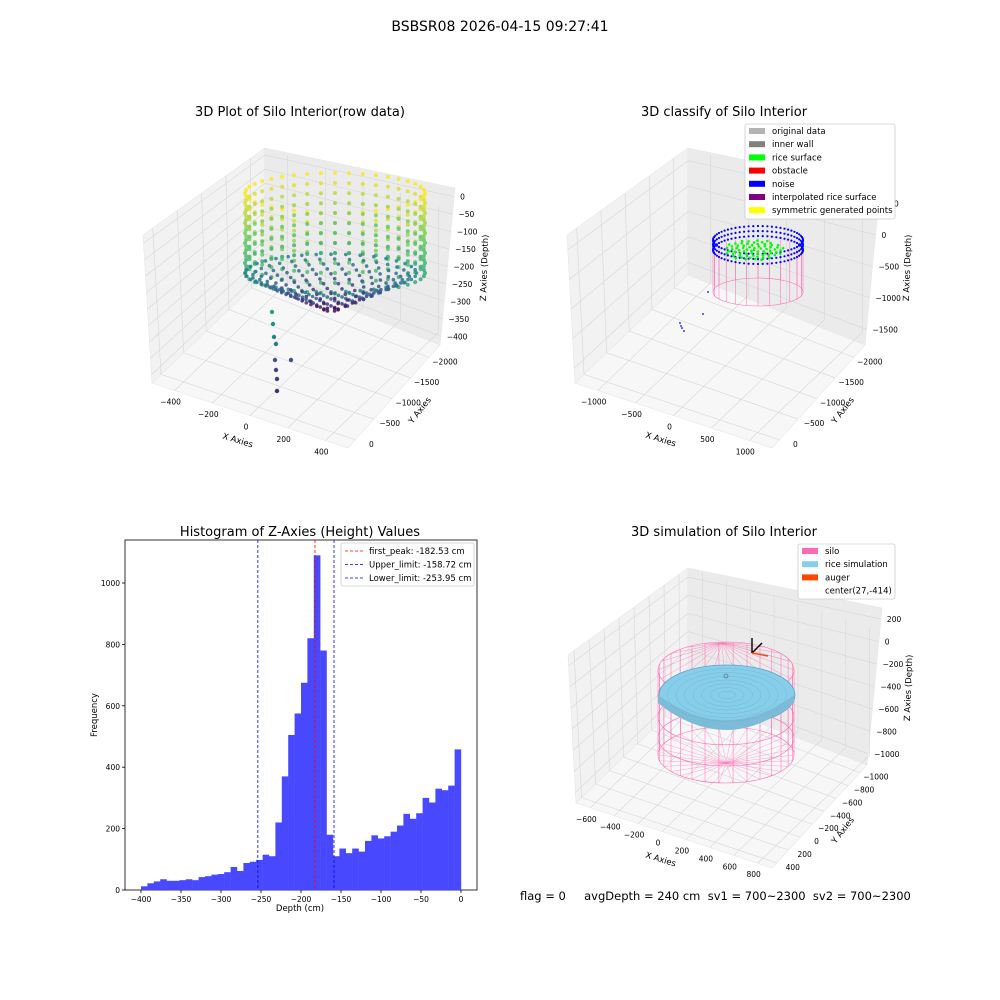  What do you see at coordinates (757, 170) in the screenshot?
I see `legend-swatch` at bounding box center [757, 170].